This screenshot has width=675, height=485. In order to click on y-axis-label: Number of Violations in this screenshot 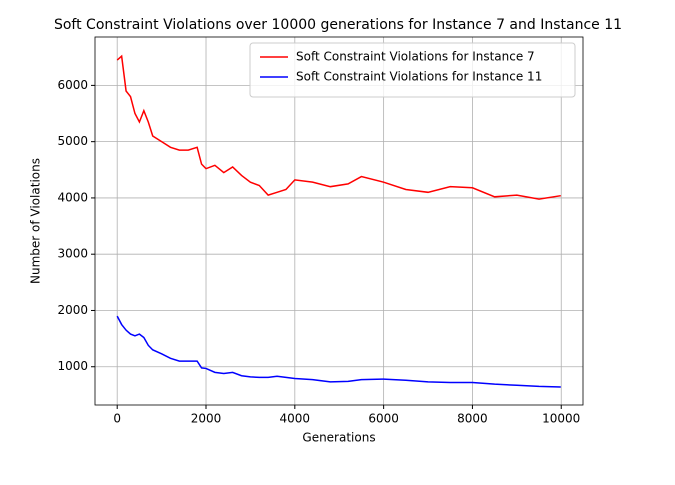, I will do `click(36, 221)`.